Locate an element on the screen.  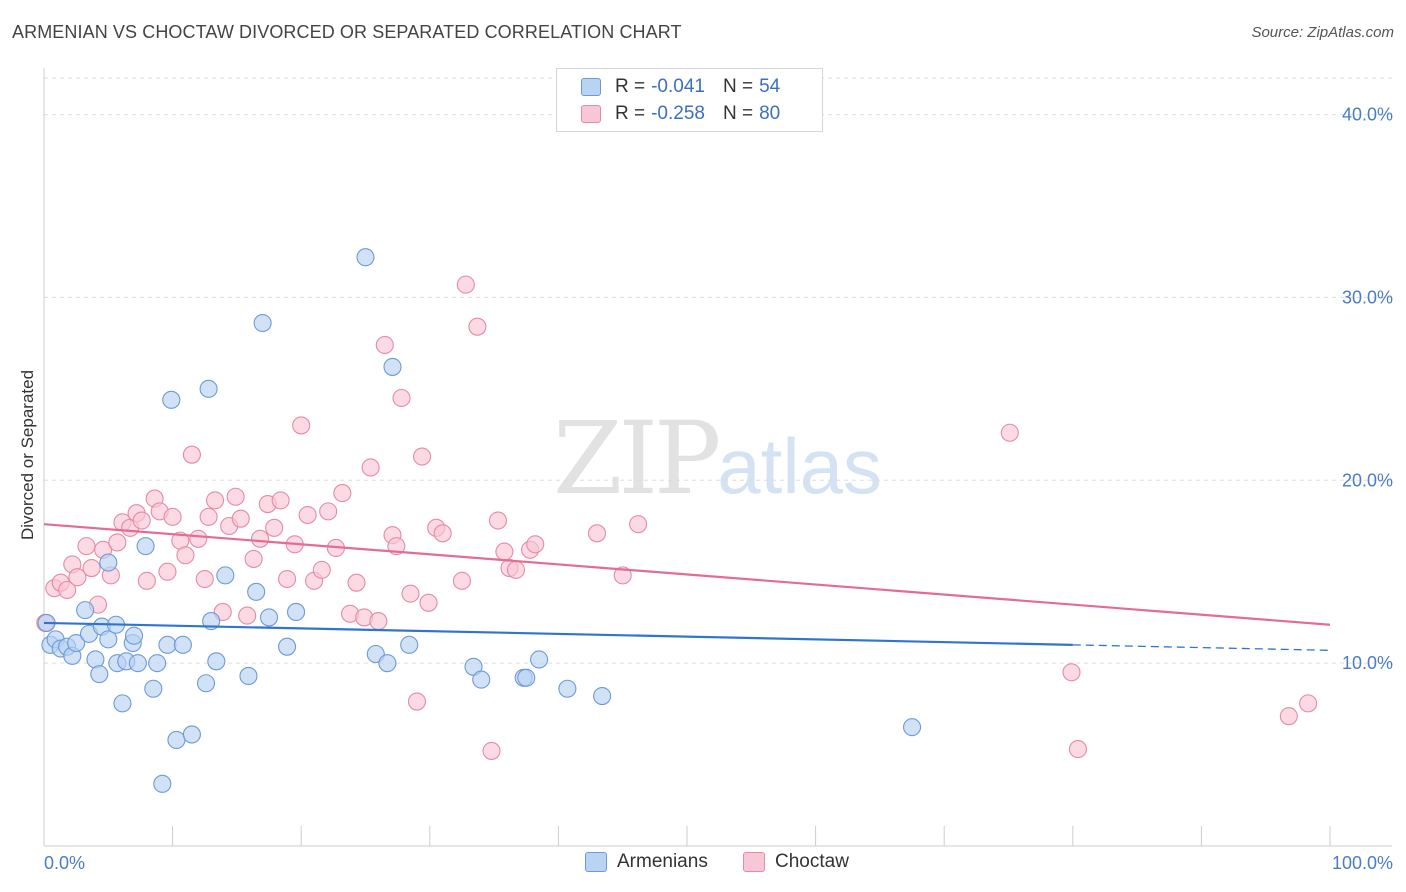
armenians-n-value: 54 is located at coordinates (770, 86).